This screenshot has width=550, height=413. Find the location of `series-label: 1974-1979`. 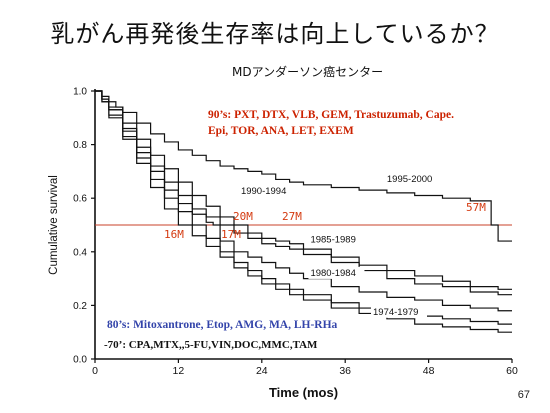

series-label: 1974-1979 is located at coordinates (395, 312).